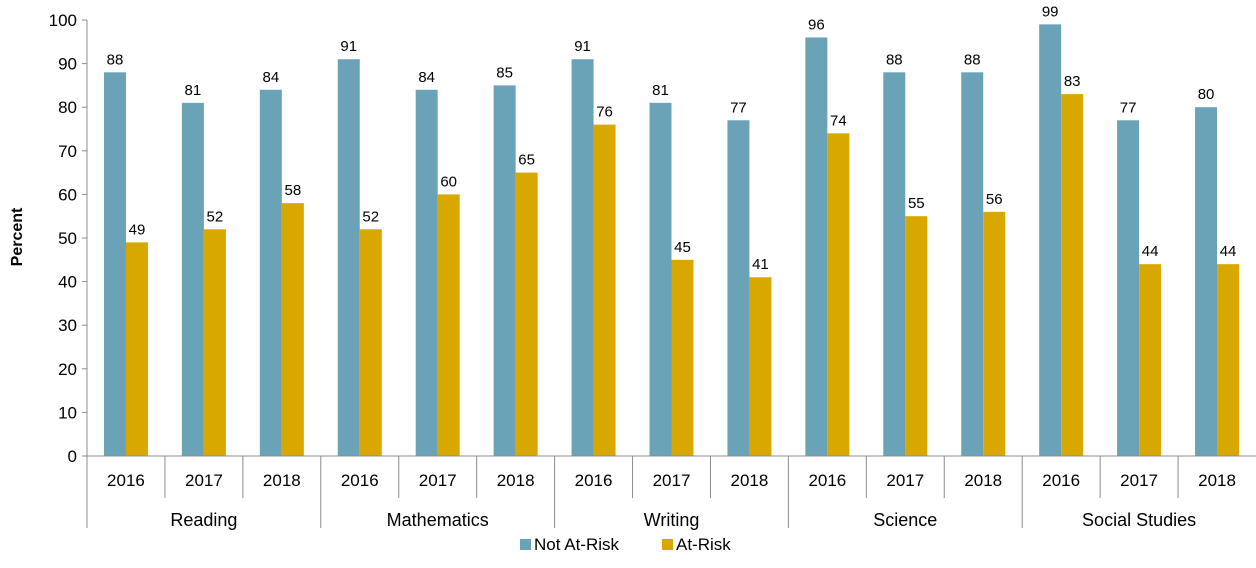 The width and height of the screenshot is (1256, 568). Describe the element at coordinates (504, 72) in the screenshot. I see `data-label: 85` at that location.